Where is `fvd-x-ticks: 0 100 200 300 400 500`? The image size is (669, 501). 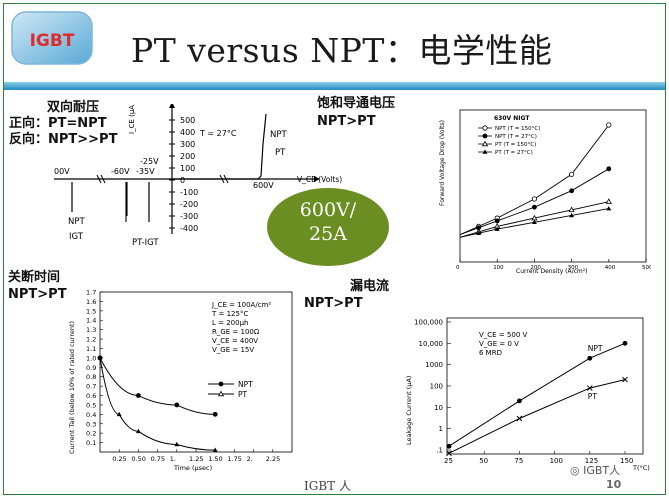
fvd-x-ticks: 0 100 200 300 400 500 is located at coordinates (553, 265).